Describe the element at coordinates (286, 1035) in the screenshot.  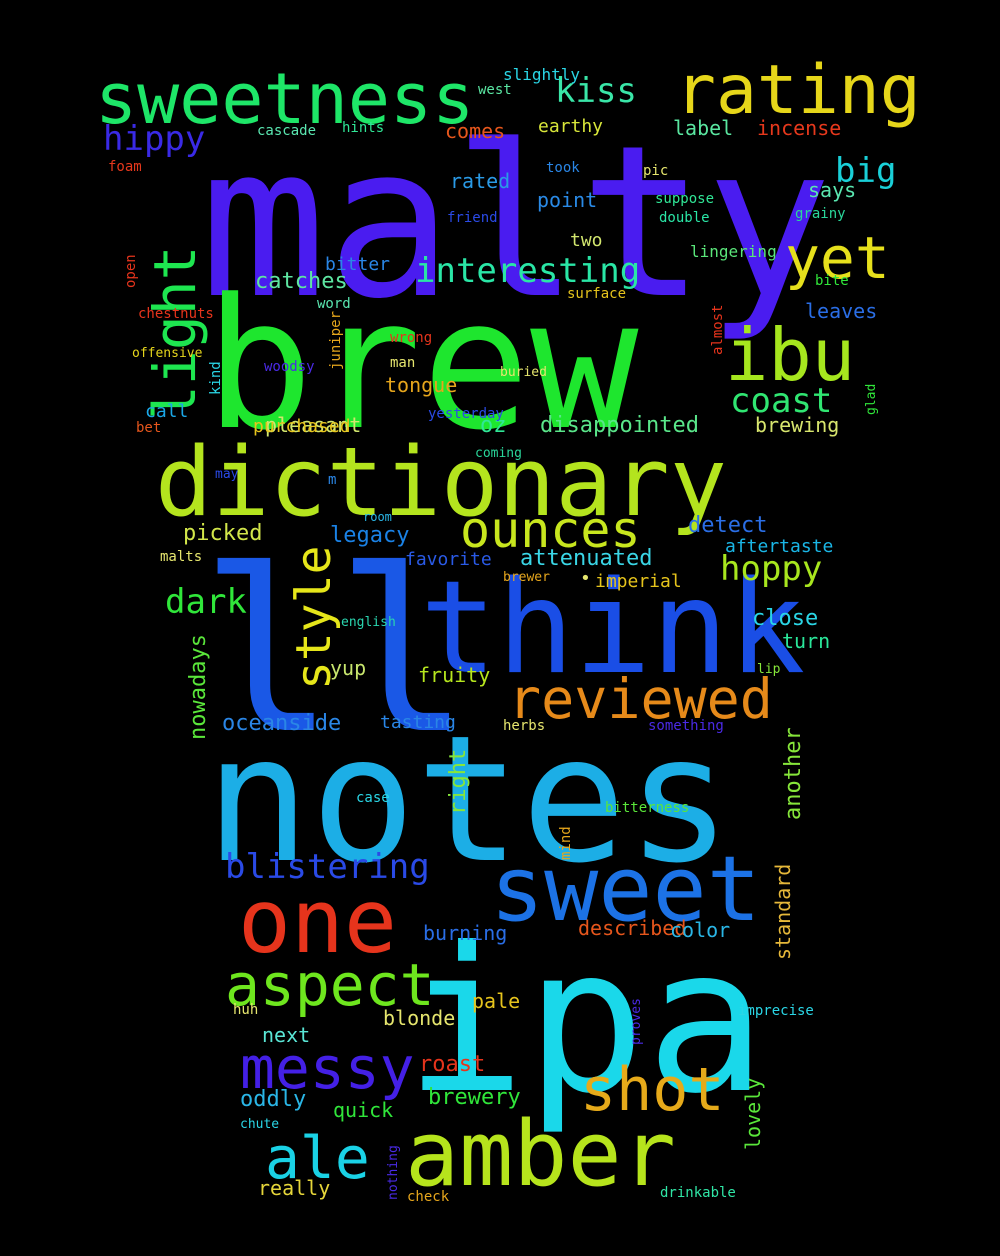
I see `cloud-word: next` at that location.